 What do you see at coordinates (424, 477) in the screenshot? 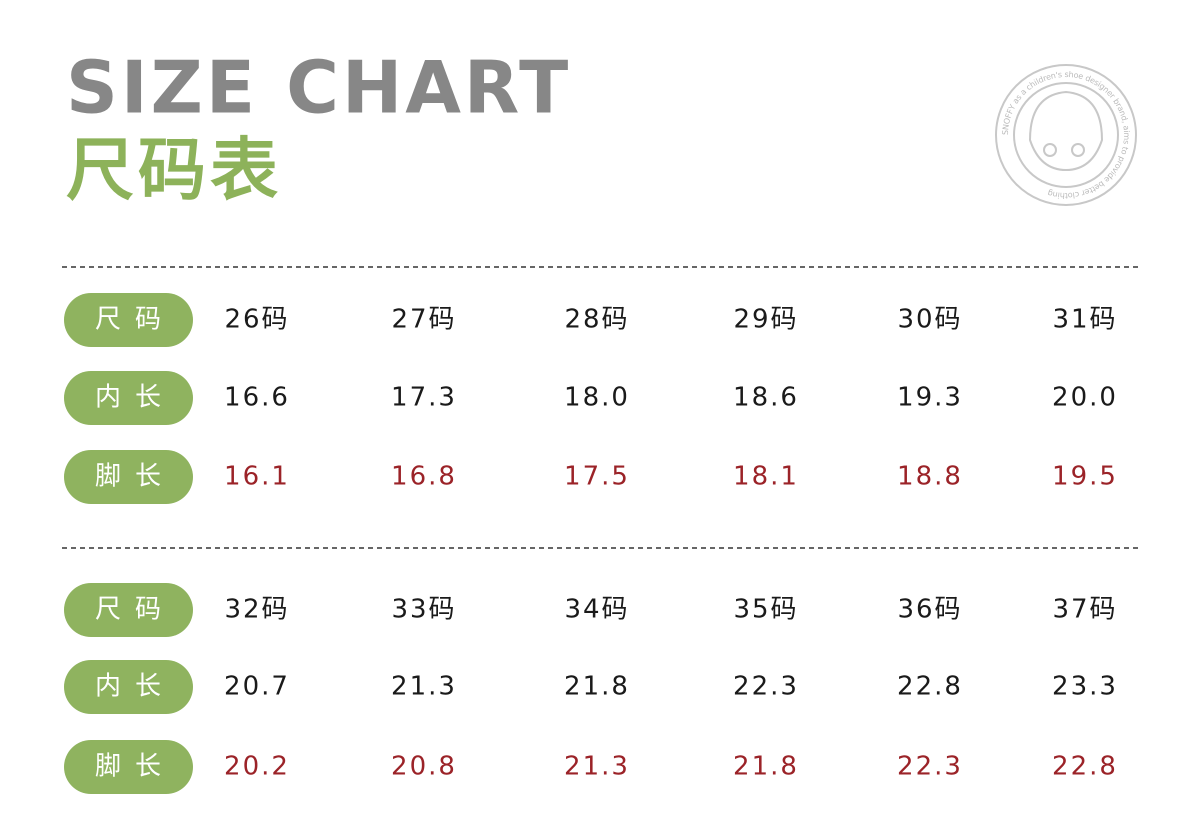
I see `cell: 16.8` at bounding box center [424, 477].